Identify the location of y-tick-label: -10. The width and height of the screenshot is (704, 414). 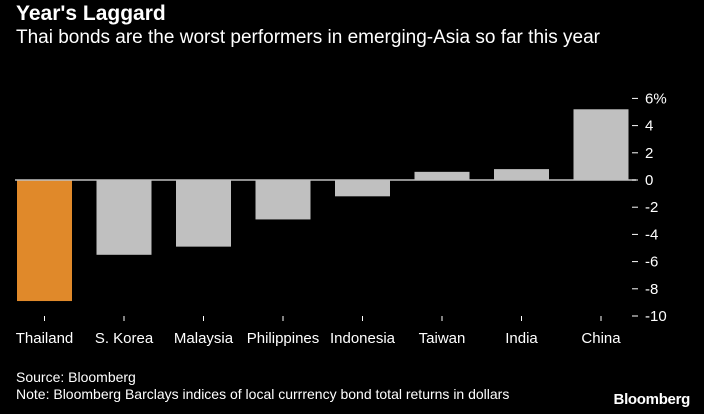
(656, 316).